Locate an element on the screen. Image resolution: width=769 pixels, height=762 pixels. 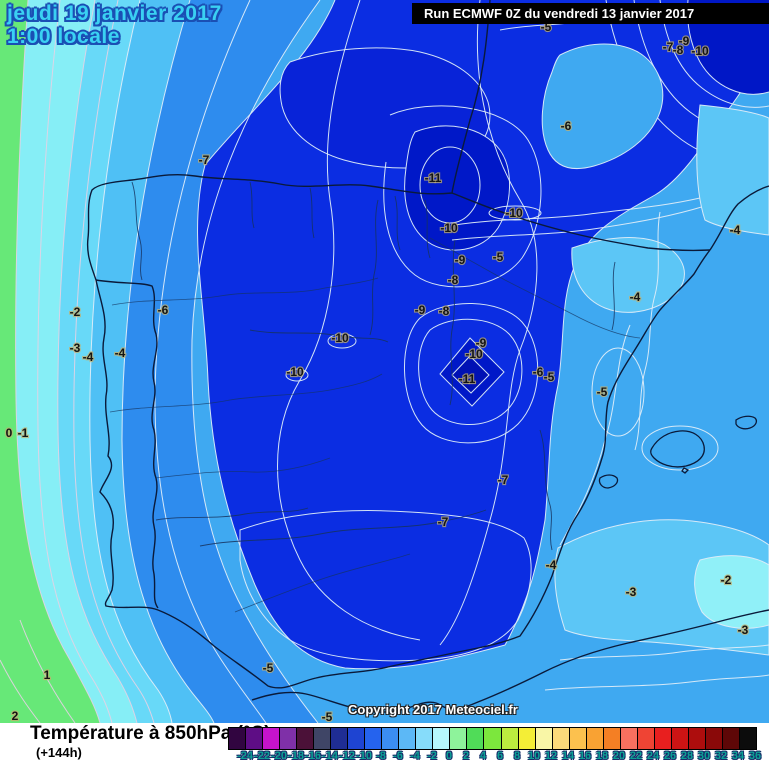
scale-tick-label: -20 is located at coordinates (279, 756).